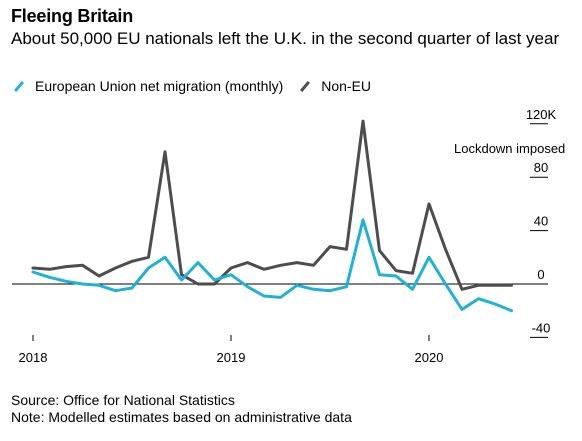 This screenshot has height=441, width=582. What do you see at coordinates (231, 357) in the screenshot?
I see `x-tick-label: 2019` at bounding box center [231, 357].